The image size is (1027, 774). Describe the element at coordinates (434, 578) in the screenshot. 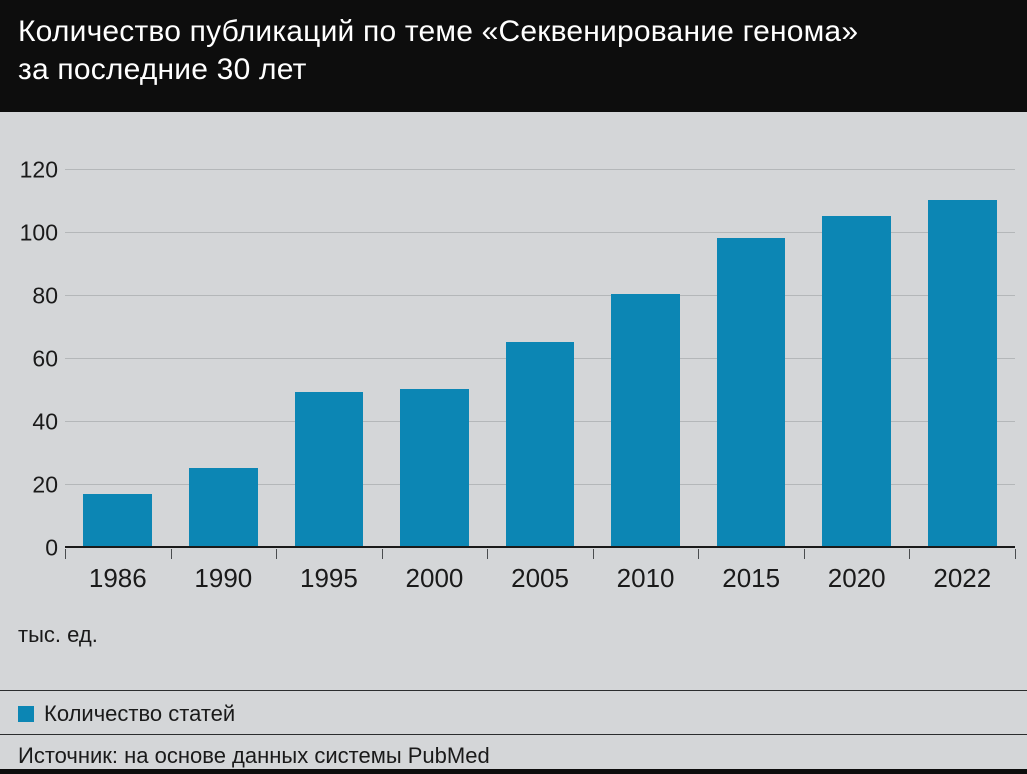

I see `x-tick-label: 2000` at that location.